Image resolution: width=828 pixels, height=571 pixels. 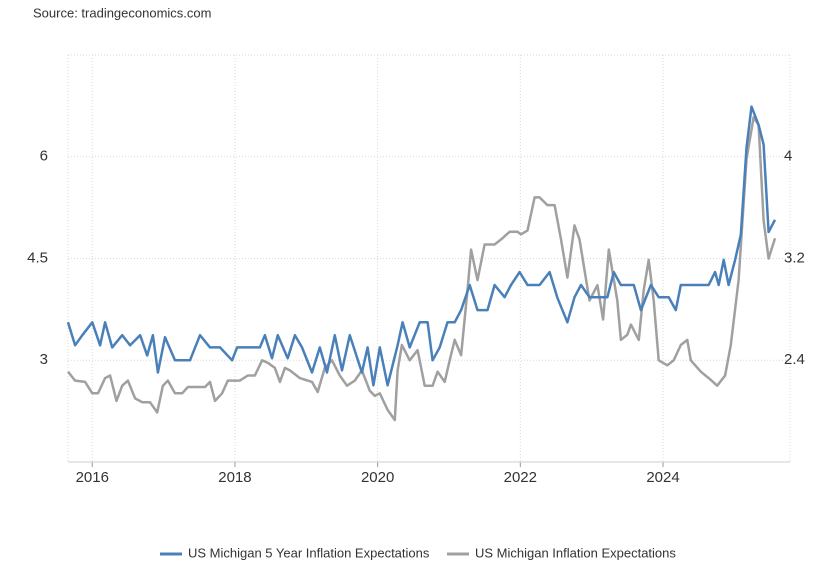 I want to click on y-tick-label: 6, so click(x=44, y=156).